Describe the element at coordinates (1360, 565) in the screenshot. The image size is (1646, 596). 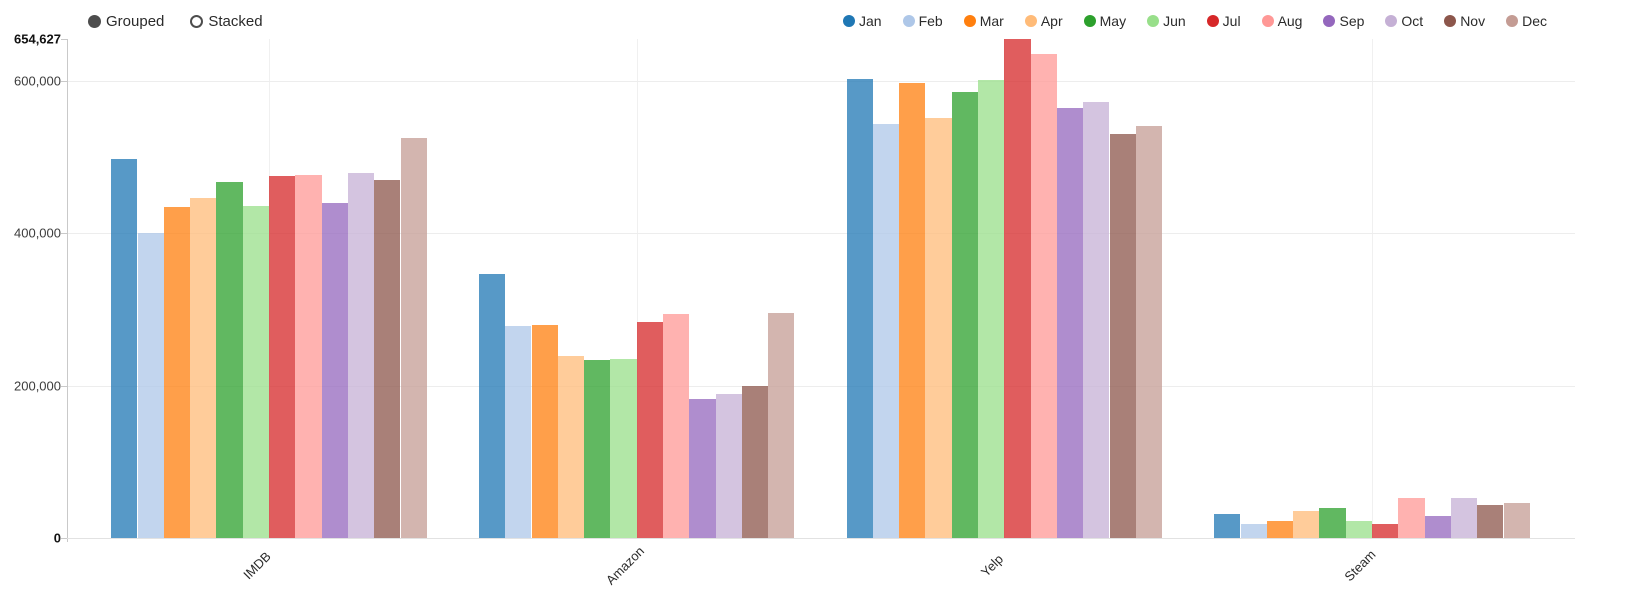
I see `x-axis-label-steam: Steam` at that location.